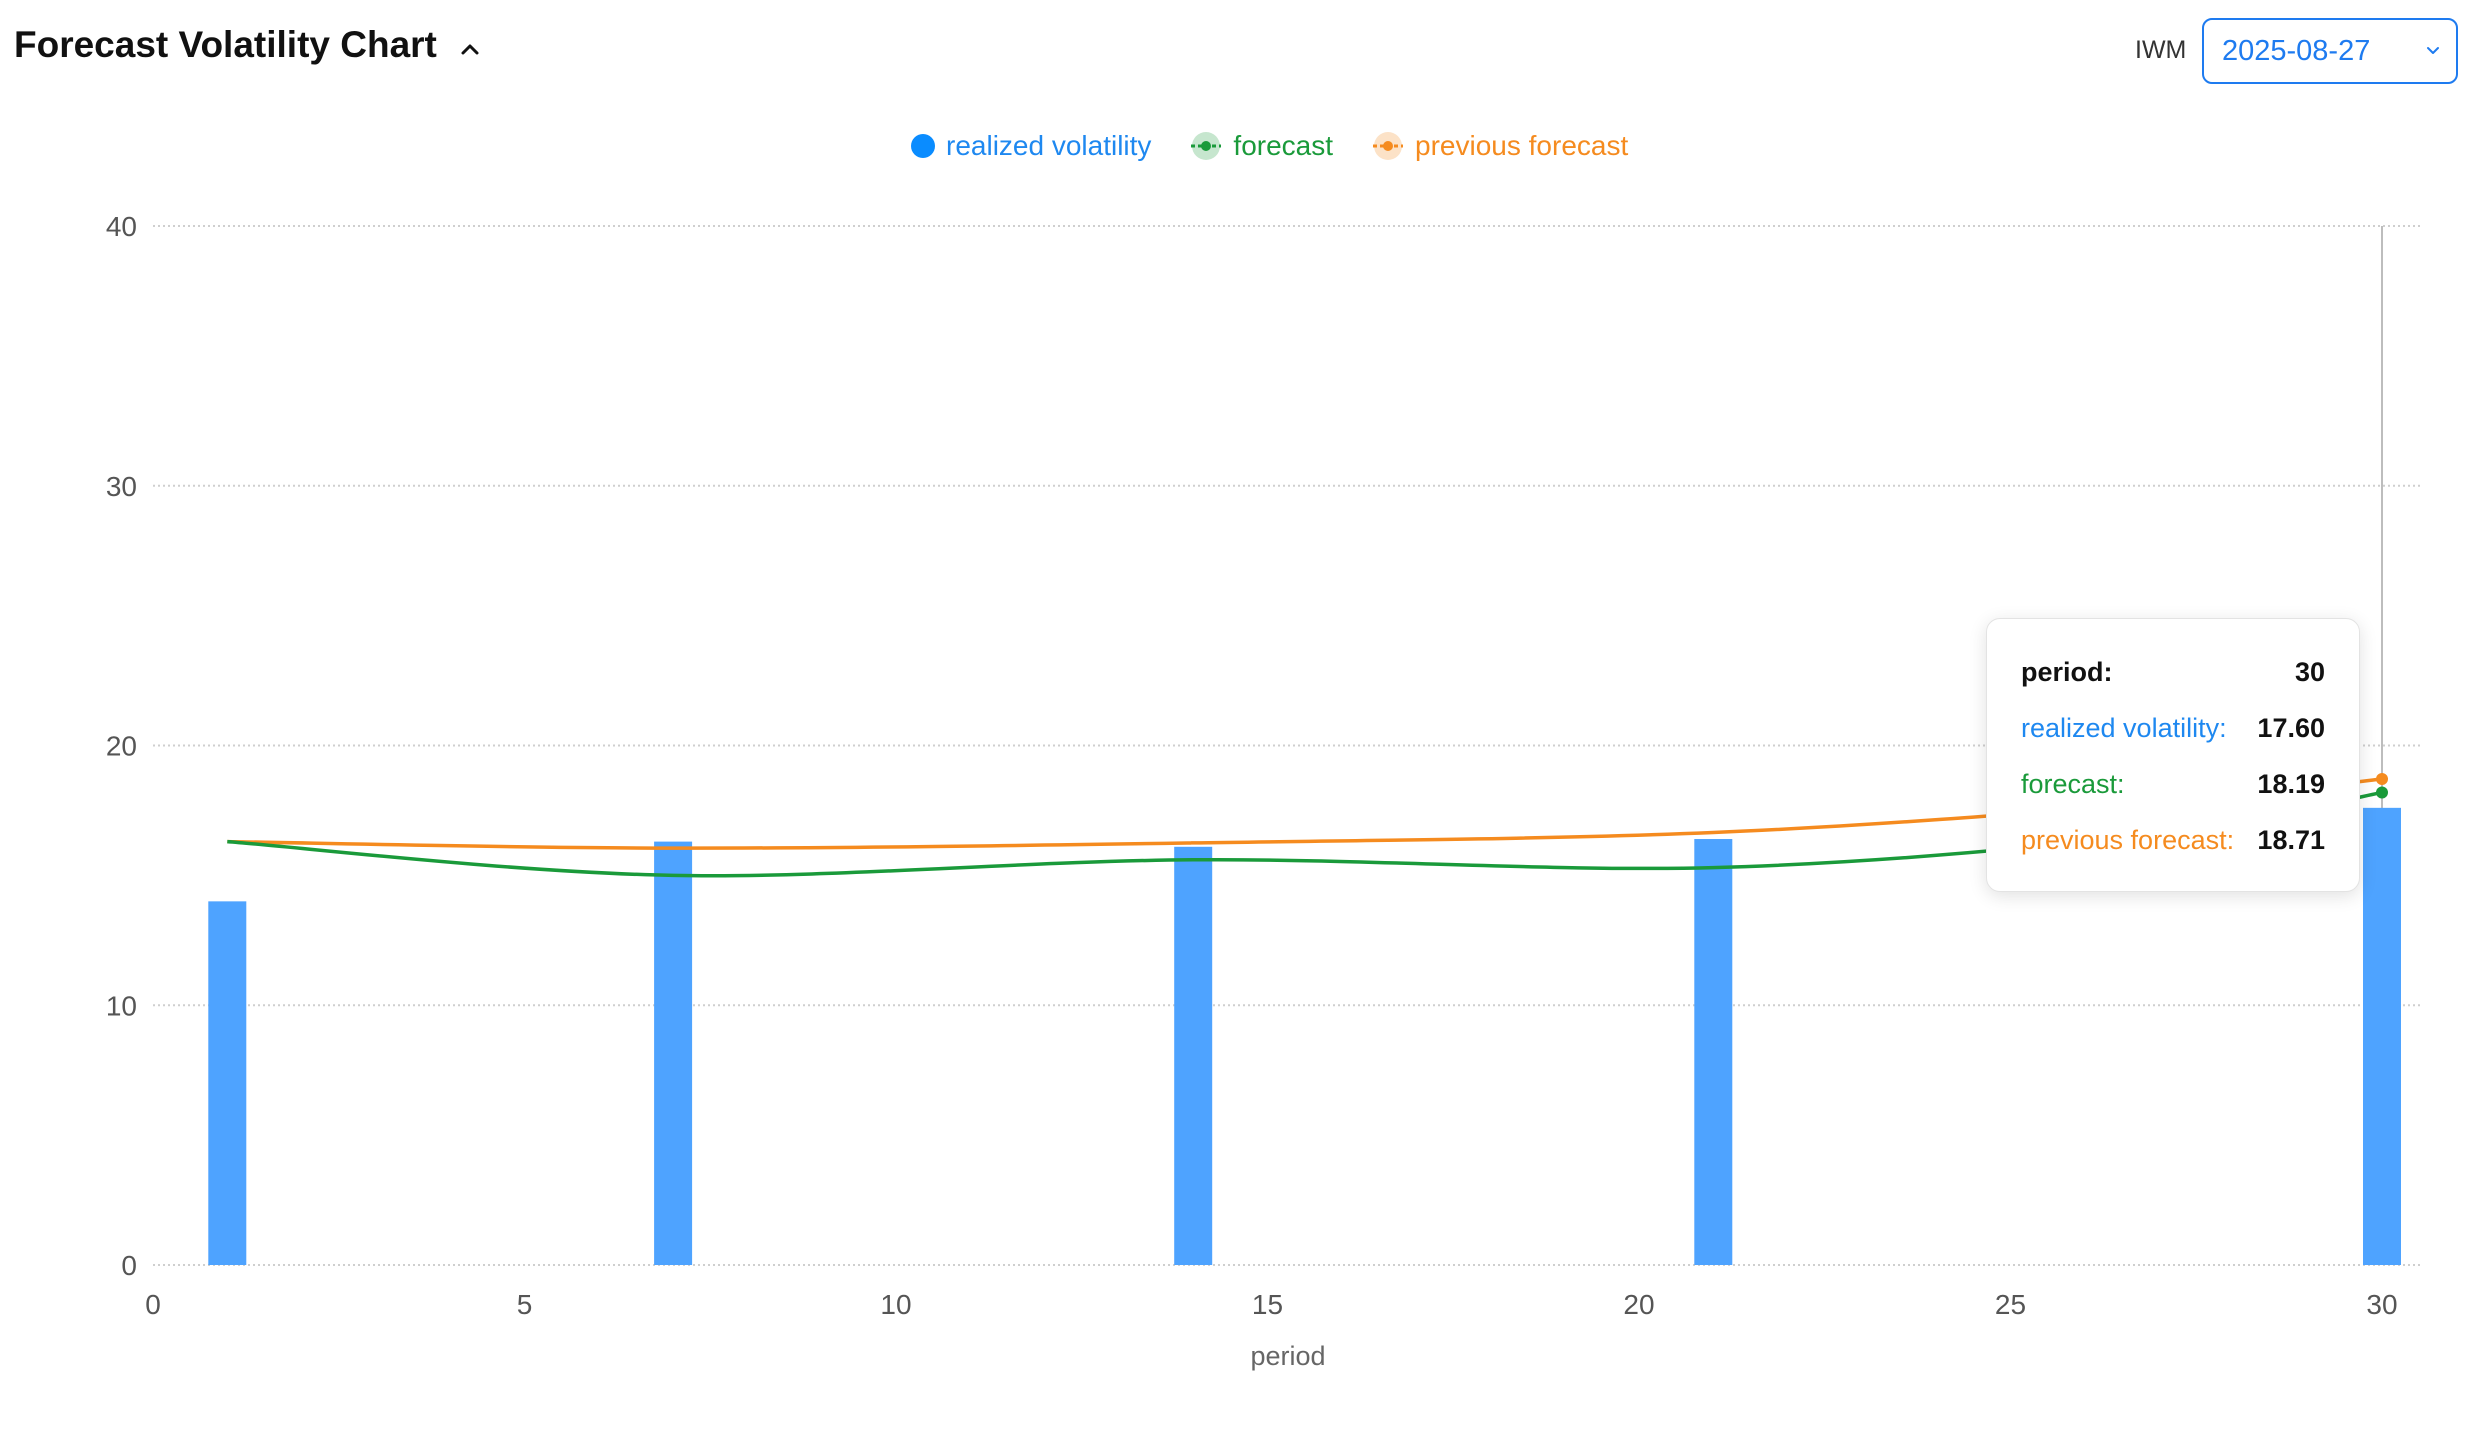 The height and width of the screenshot is (1448, 2470). Describe the element at coordinates (1049, 145) in the screenshot. I see `legend-label-realized: realized volatility` at that location.